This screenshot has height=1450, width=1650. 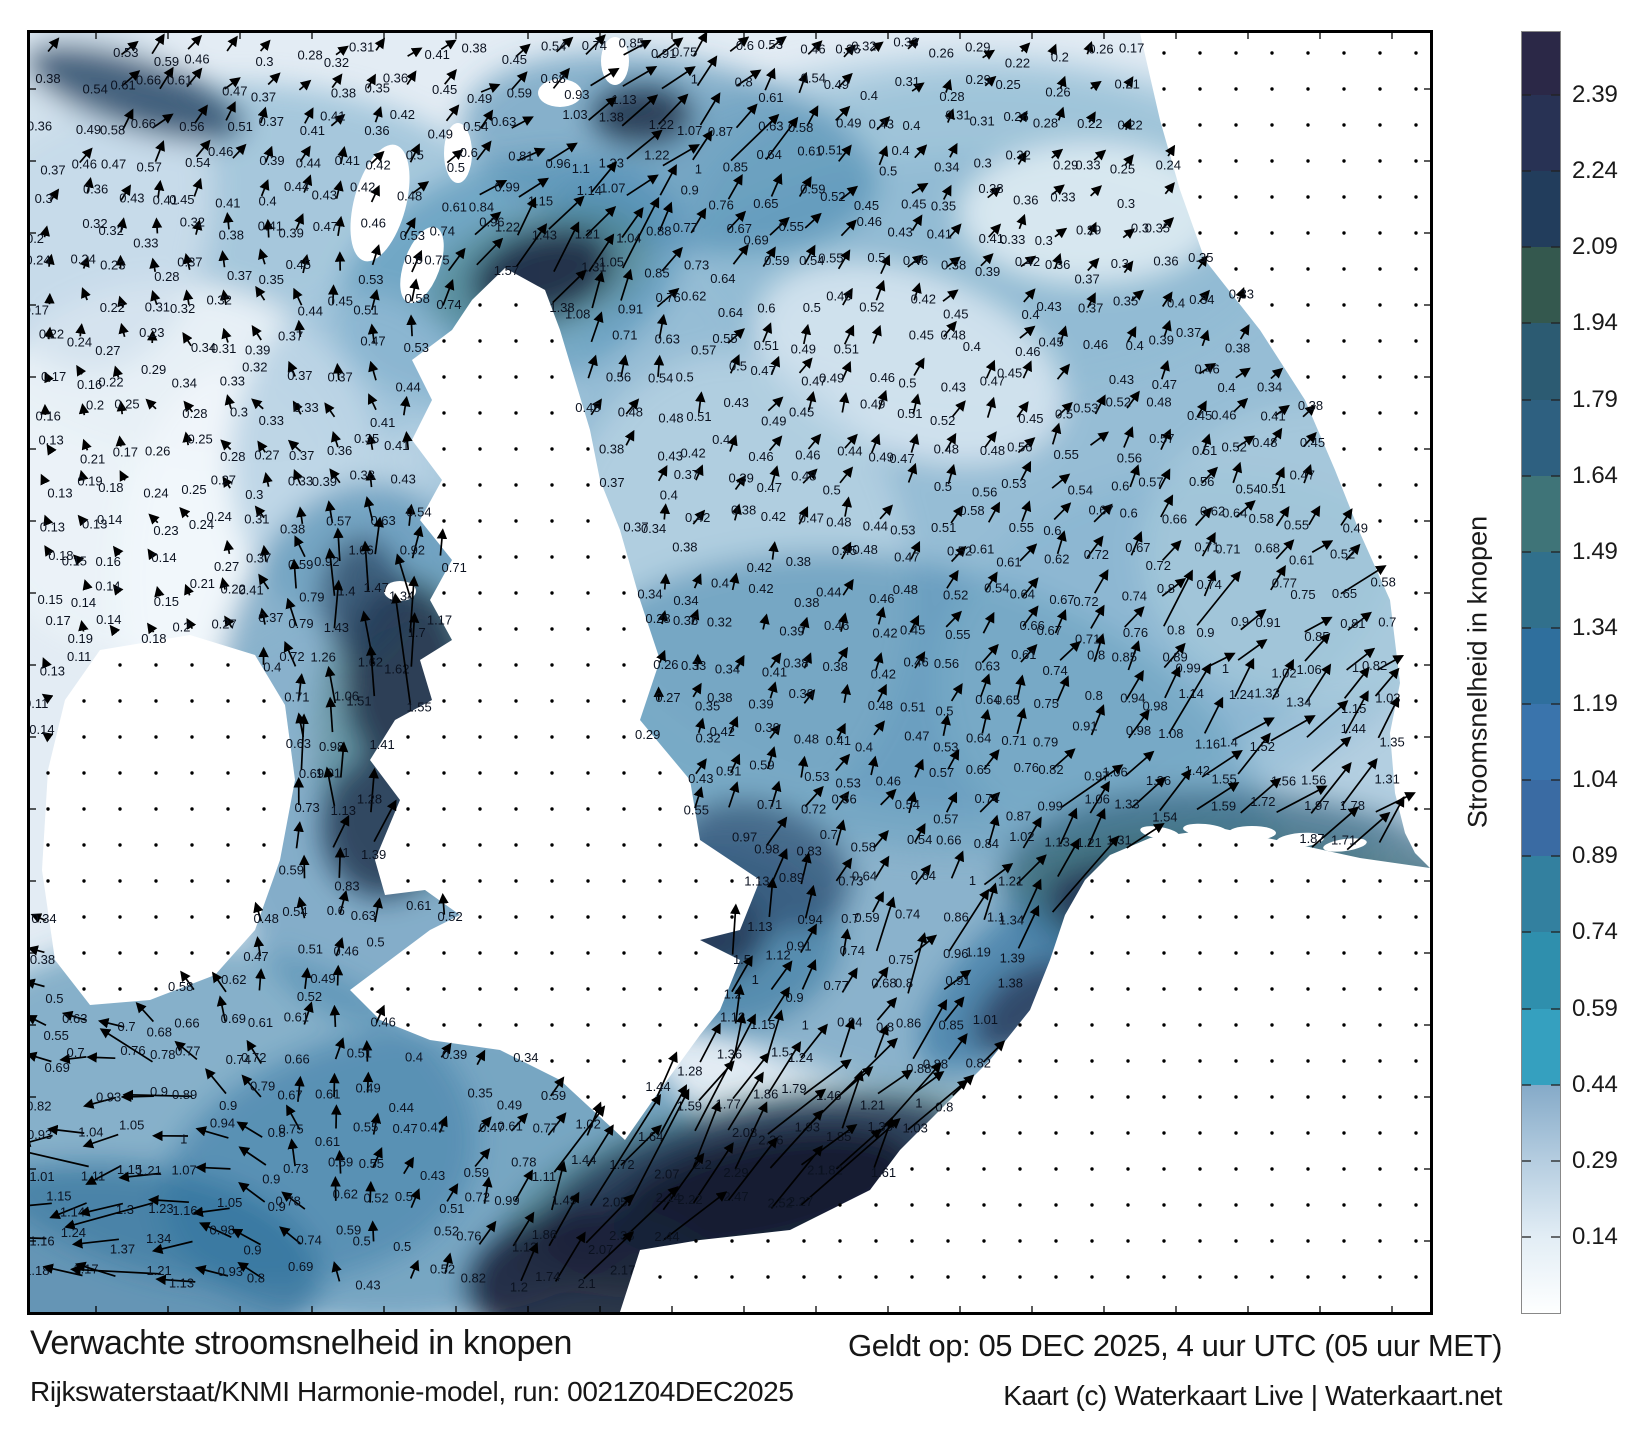 I want to click on svg-text: 0.19, so click(x=89, y=480).